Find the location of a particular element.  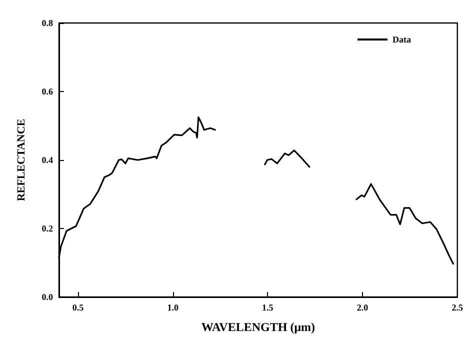

y-tick-label: 0.8 is located at coordinates (48, 23).